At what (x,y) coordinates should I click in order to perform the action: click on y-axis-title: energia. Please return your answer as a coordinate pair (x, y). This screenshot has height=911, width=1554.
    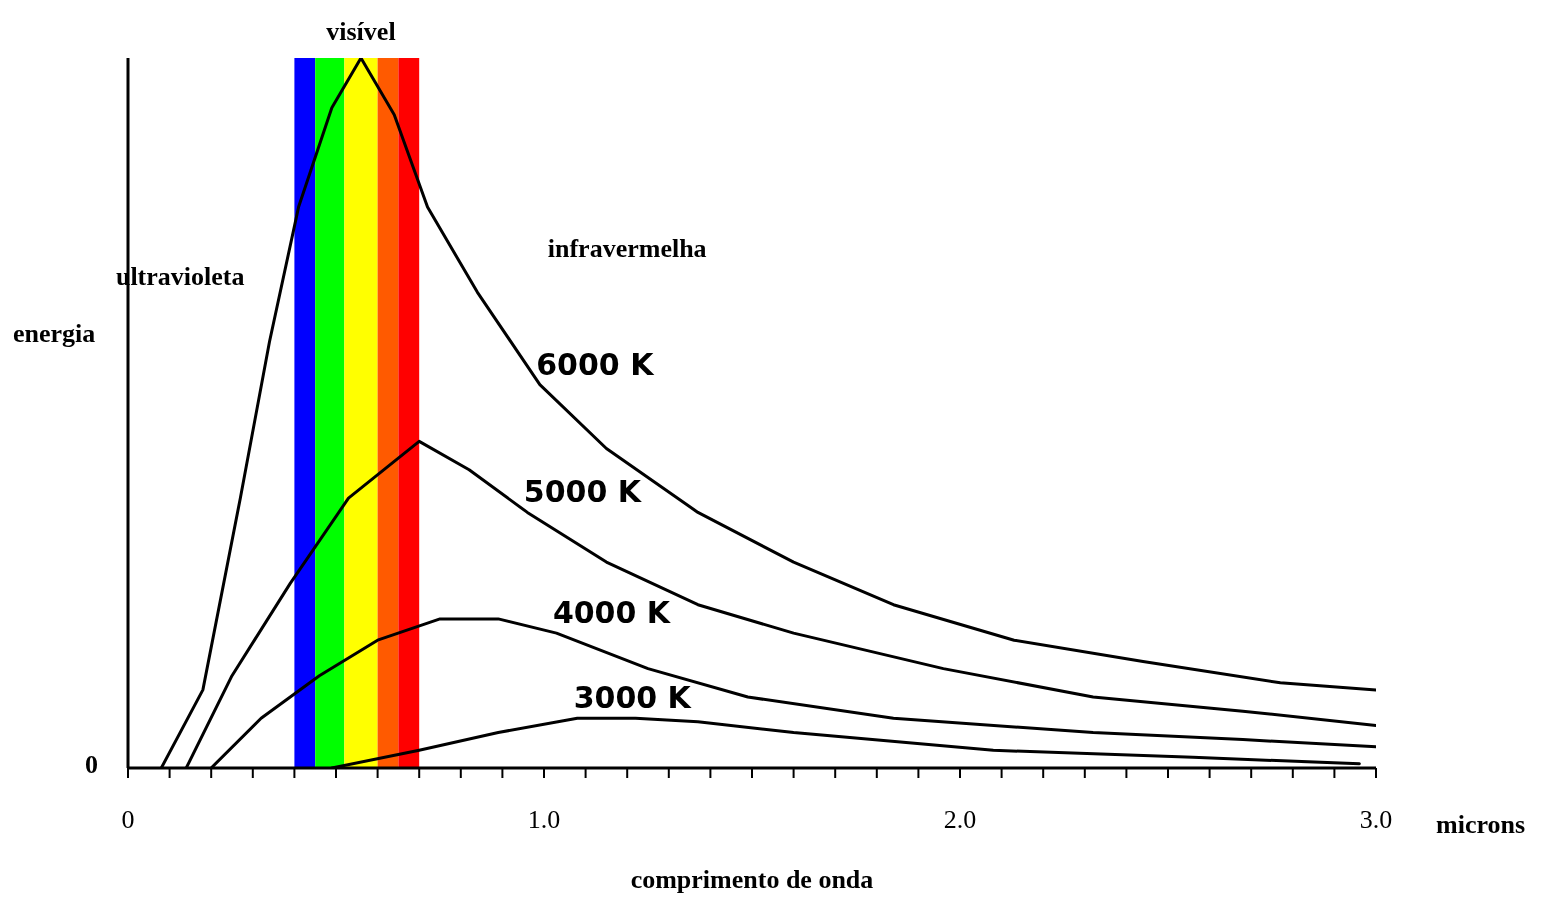
    Looking at the image, I should click on (54, 333).